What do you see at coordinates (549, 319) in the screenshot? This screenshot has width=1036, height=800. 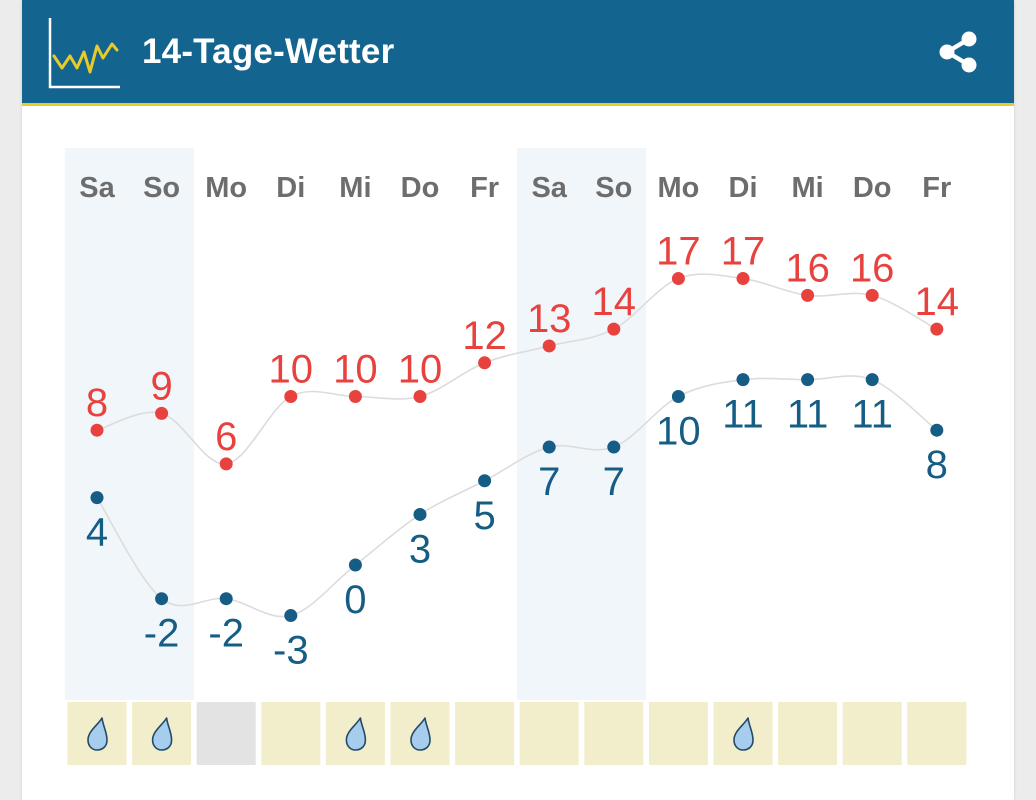 I see `max-temp-label: 13` at bounding box center [549, 319].